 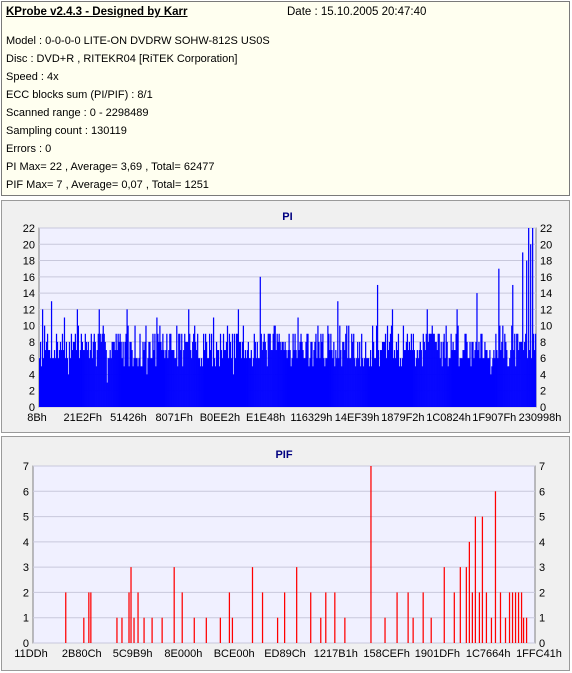 What do you see at coordinates (29, 245) in the screenshot?
I see `pi-ytick-left: 20` at bounding box center [29, 245].